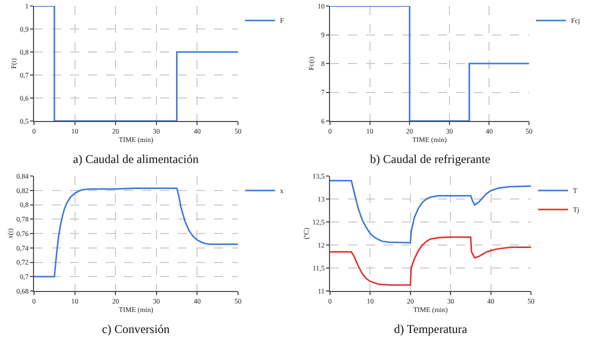 This screenshot has width=591, height=339. I want to click on text: c) Conversión, so click(136, 329).